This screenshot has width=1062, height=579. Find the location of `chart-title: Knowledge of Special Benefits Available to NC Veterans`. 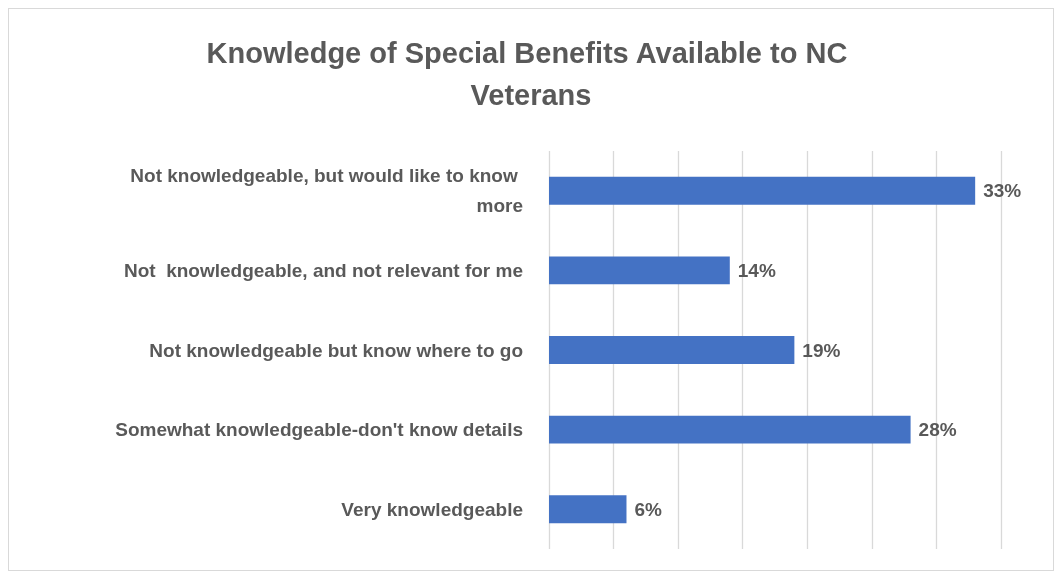

chart-title: Knowledge of Special Benefits Available to NC Veterans is located at coordinates (531, 74).